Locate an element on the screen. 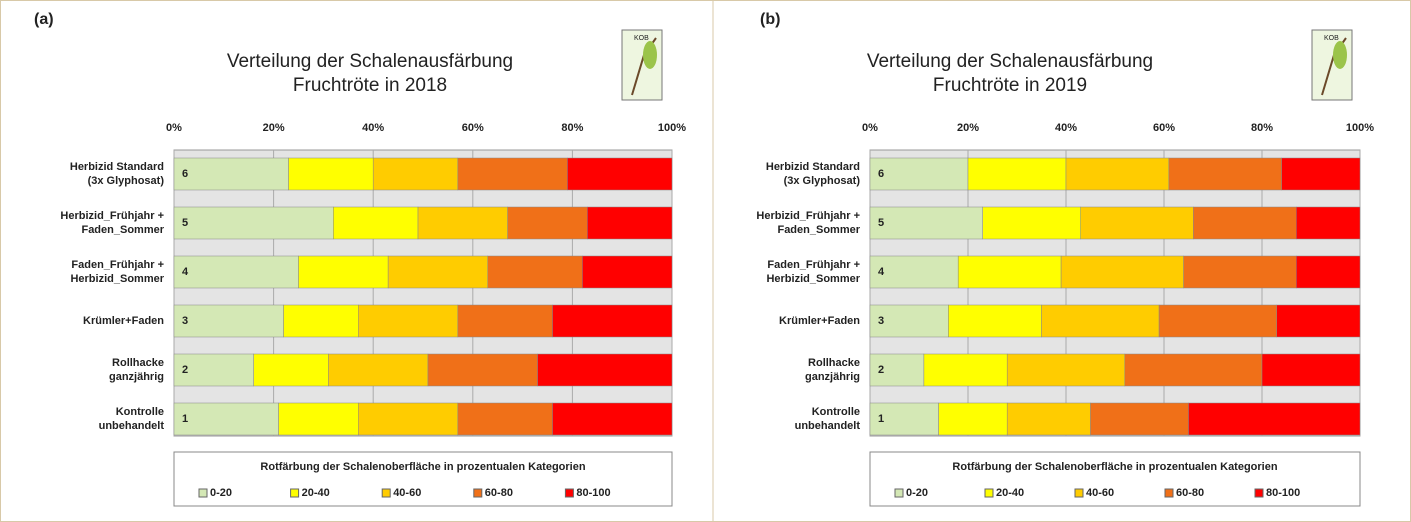 The image size is (1411, 522). chart-title: Verteilung der Schalenausfärbung is located at coordinates (1010, 61).